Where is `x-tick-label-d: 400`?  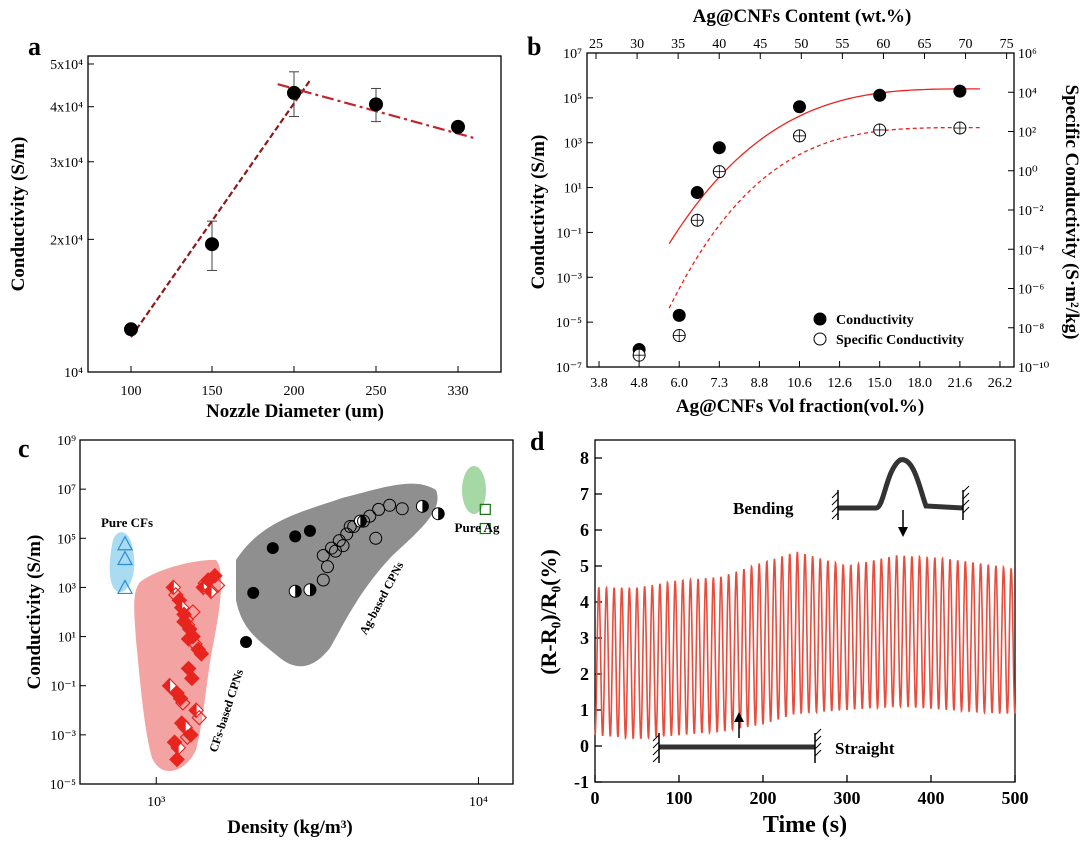
x-tick-label-d: 400 is located at coordinates (931, 798).